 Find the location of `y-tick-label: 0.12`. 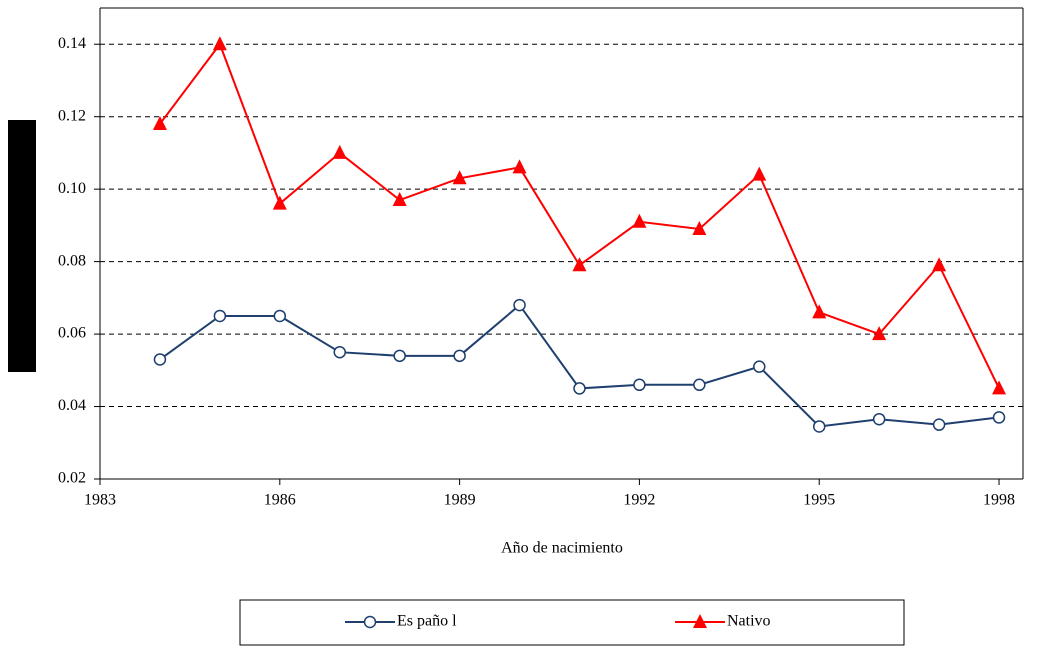

y-tick-label: 0.12 is located at coordinates (72, 115).